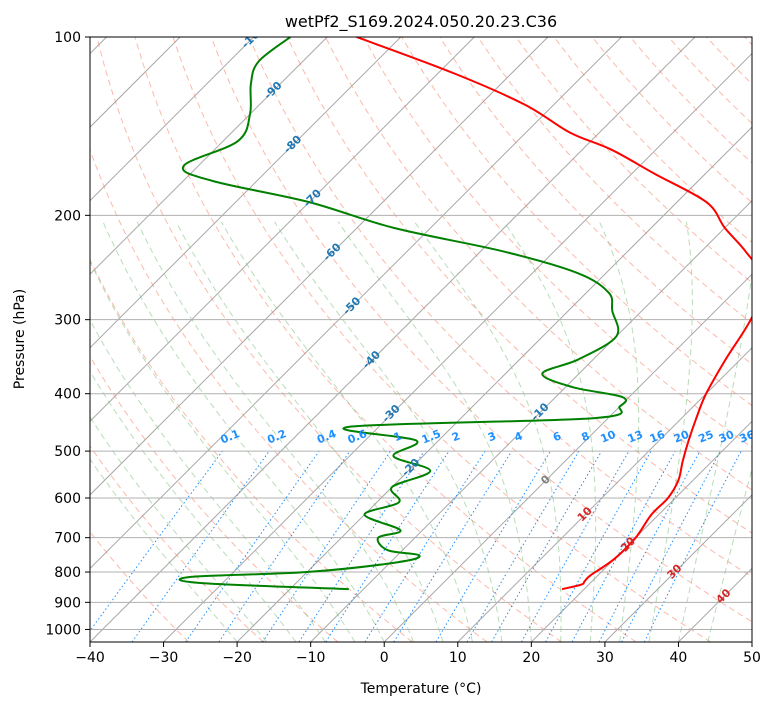  Describe the element at coordinates (398, 436) in the screenshot. I see `mixing-ratio-label: 1` at that location.